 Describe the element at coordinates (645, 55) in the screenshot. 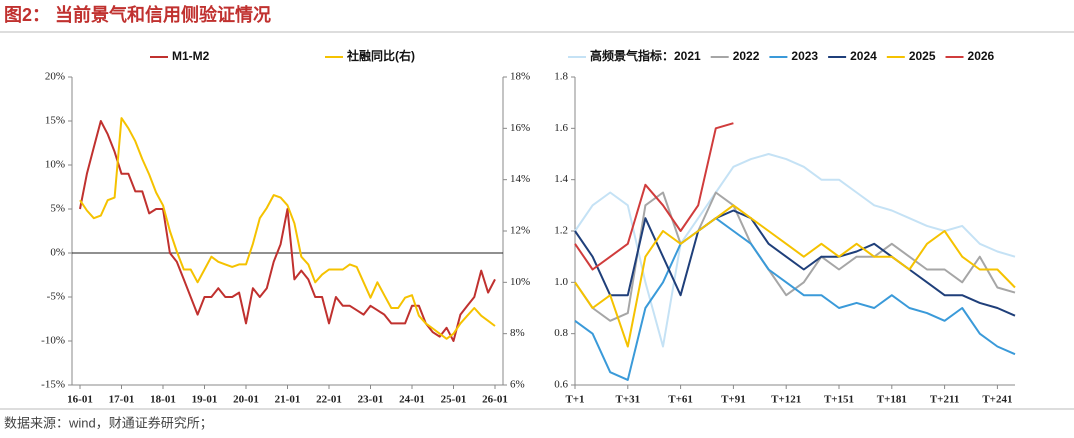

I see `legend-label: 高频景气指标：2021` at that location.